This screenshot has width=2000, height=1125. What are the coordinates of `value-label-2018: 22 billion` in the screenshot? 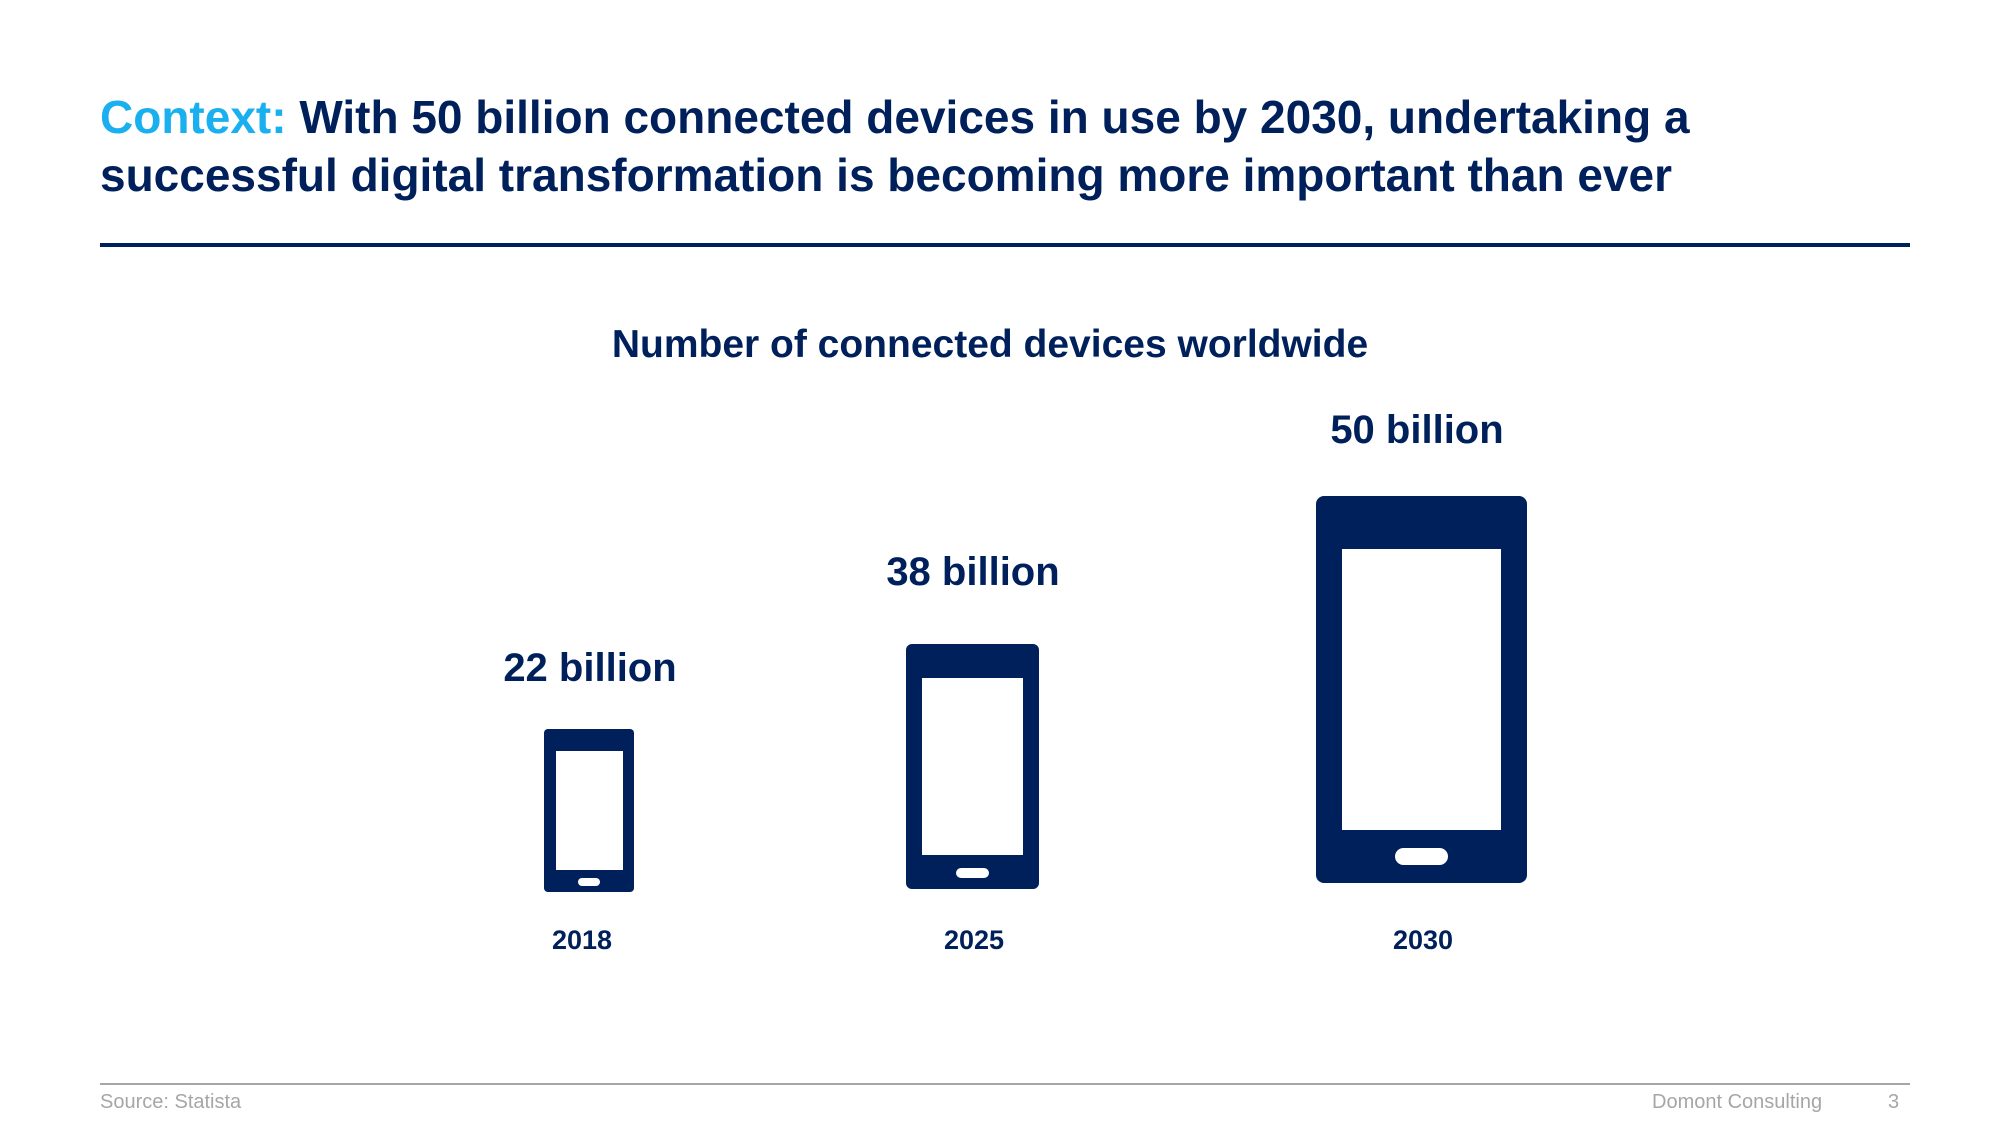 It's located at (590, 668).